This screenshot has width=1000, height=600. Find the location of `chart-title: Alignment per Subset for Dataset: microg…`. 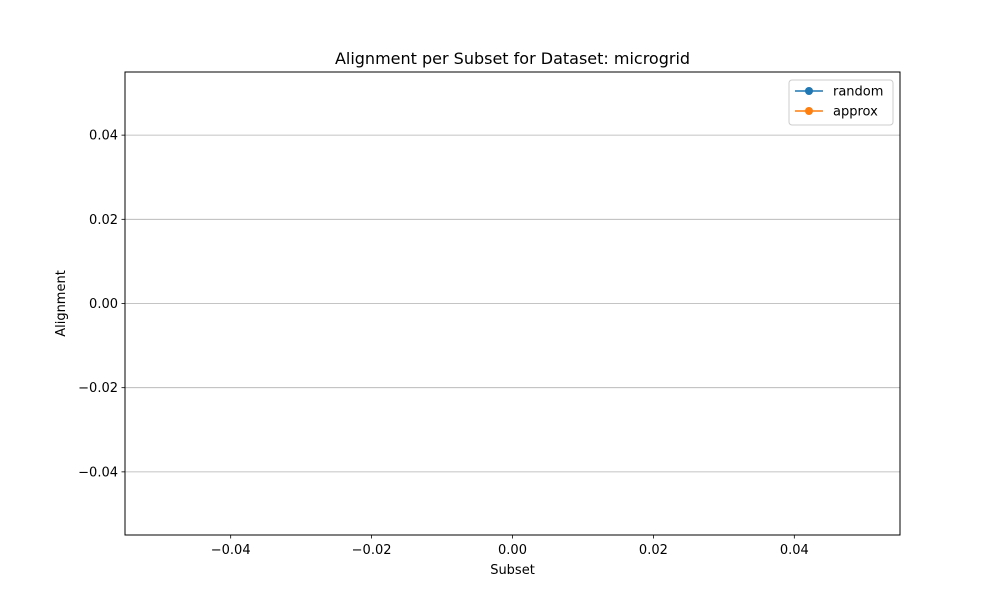

chart-title: Alignment per Subset for Dataset: microg… is located at coordinates (512, 58).